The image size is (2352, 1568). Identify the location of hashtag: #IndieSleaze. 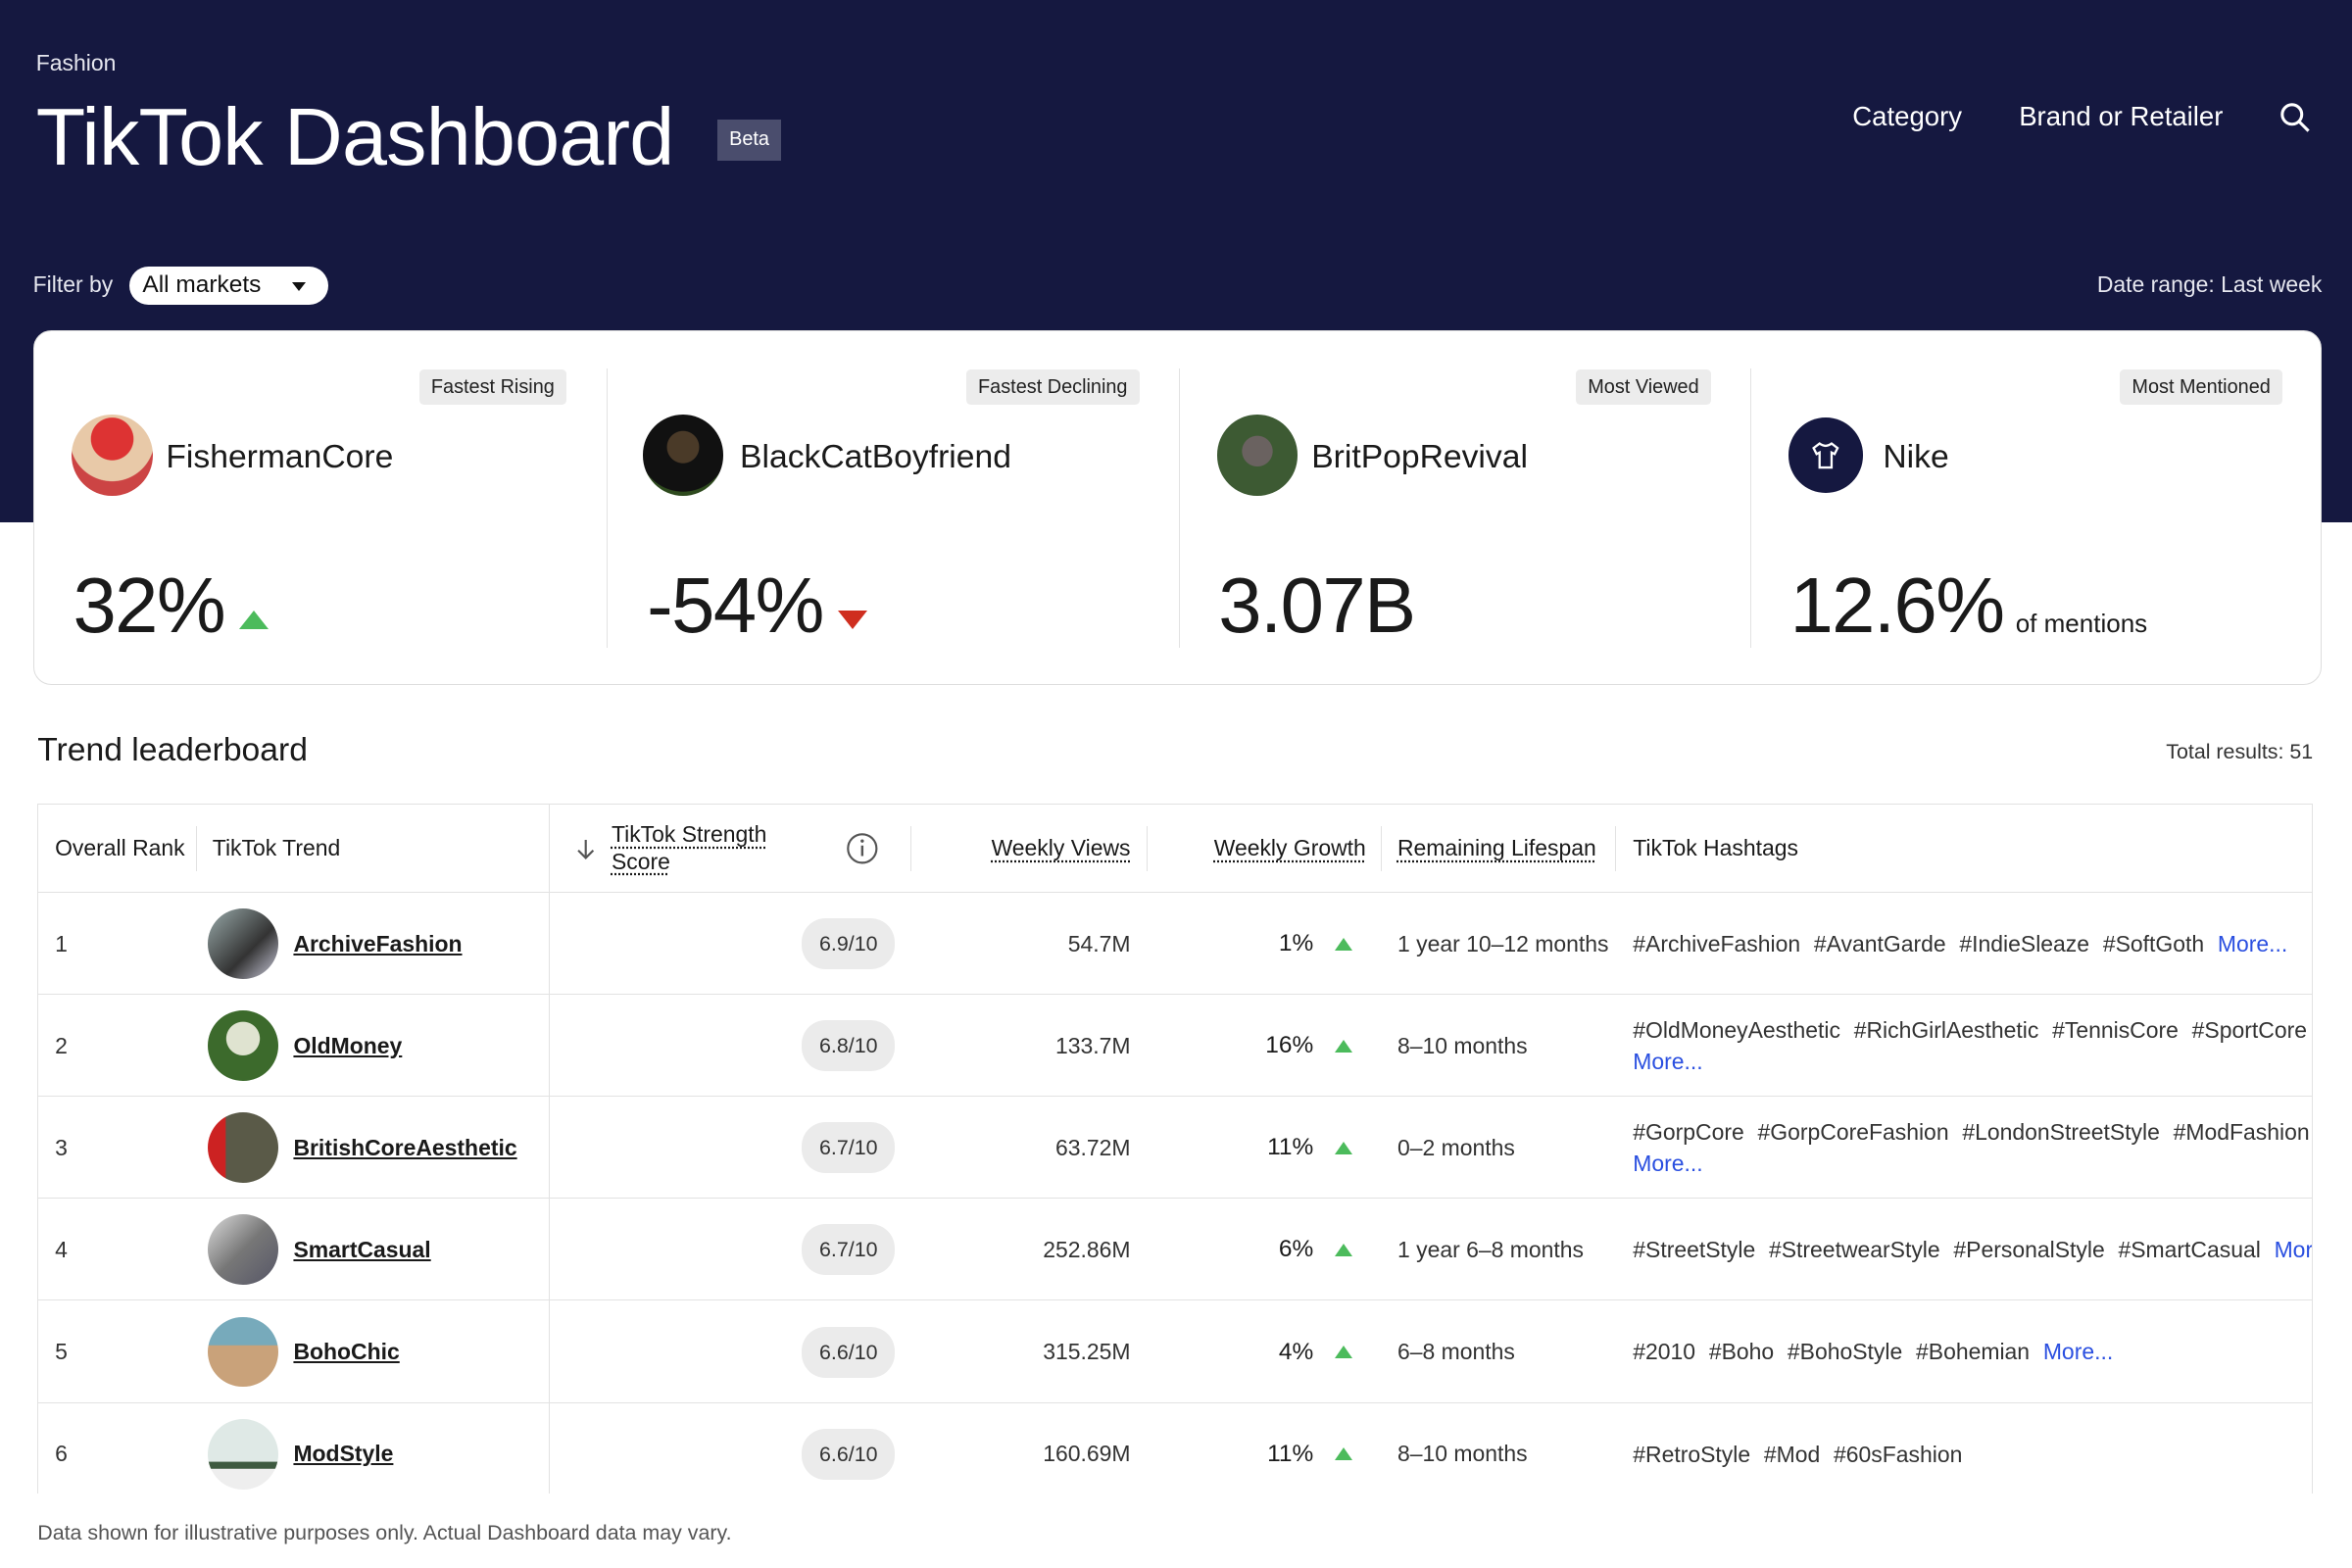
(2025, 944).